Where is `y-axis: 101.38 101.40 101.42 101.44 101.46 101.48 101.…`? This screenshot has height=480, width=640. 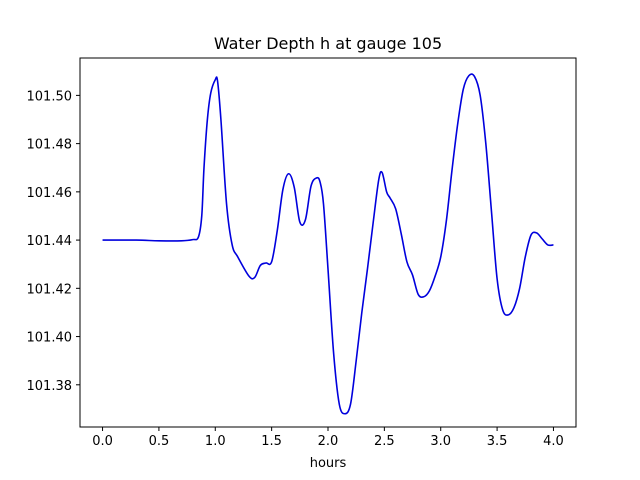 y-axis: 101.38 101.40 101.42 101.44 101.46 101.48 101.… is located at coordinates (53, 241).